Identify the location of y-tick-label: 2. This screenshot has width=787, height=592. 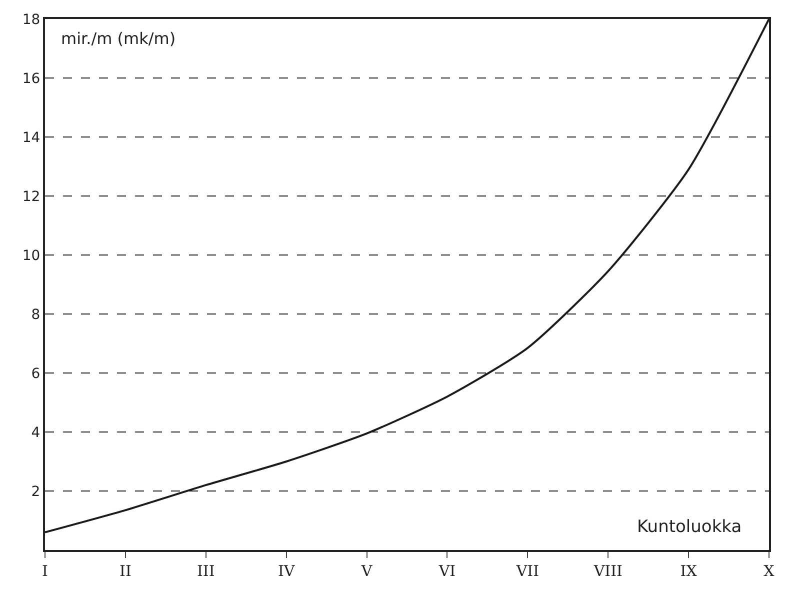
(35, 492).